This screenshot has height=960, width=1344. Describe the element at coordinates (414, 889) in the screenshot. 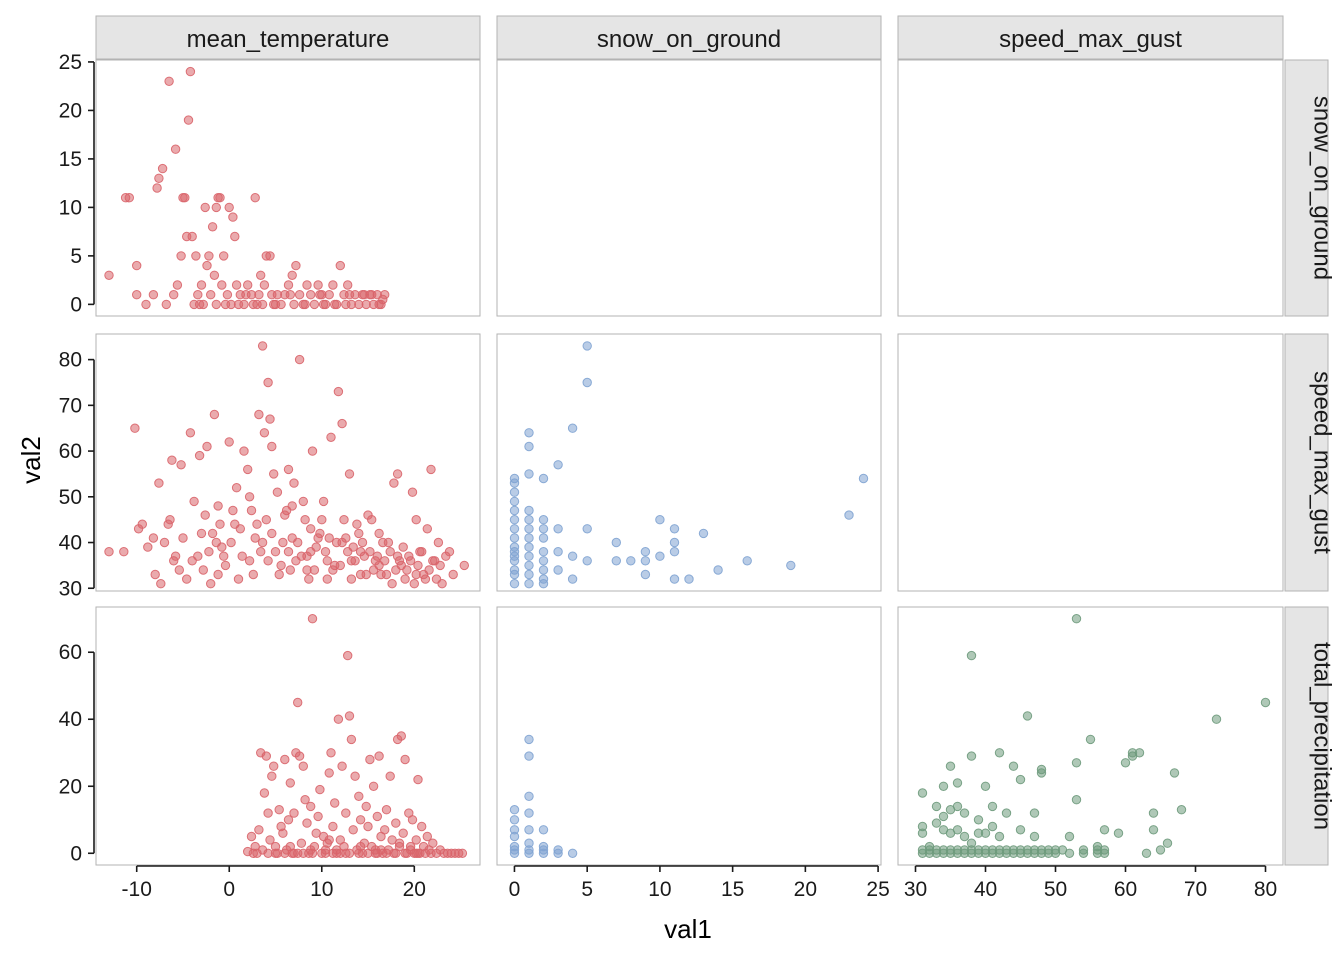

I see `x-tick-label: 20` at that location.